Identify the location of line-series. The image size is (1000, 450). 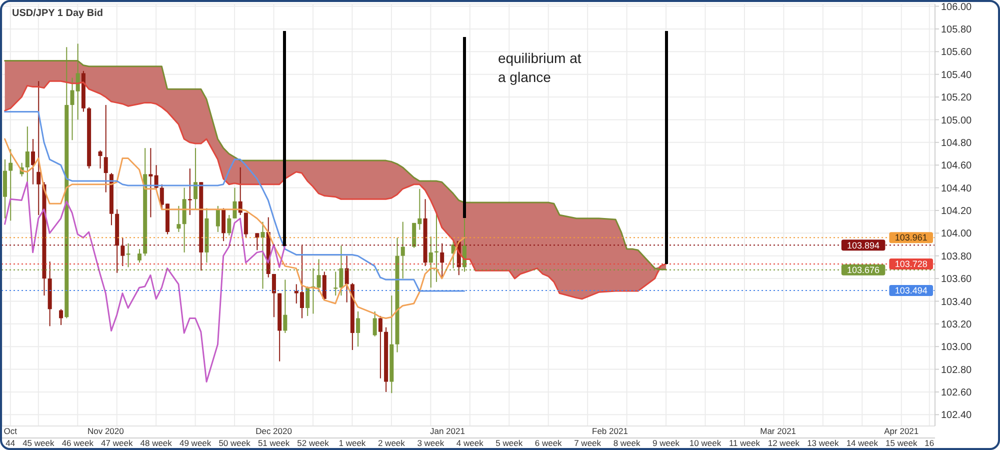
(145, 282).